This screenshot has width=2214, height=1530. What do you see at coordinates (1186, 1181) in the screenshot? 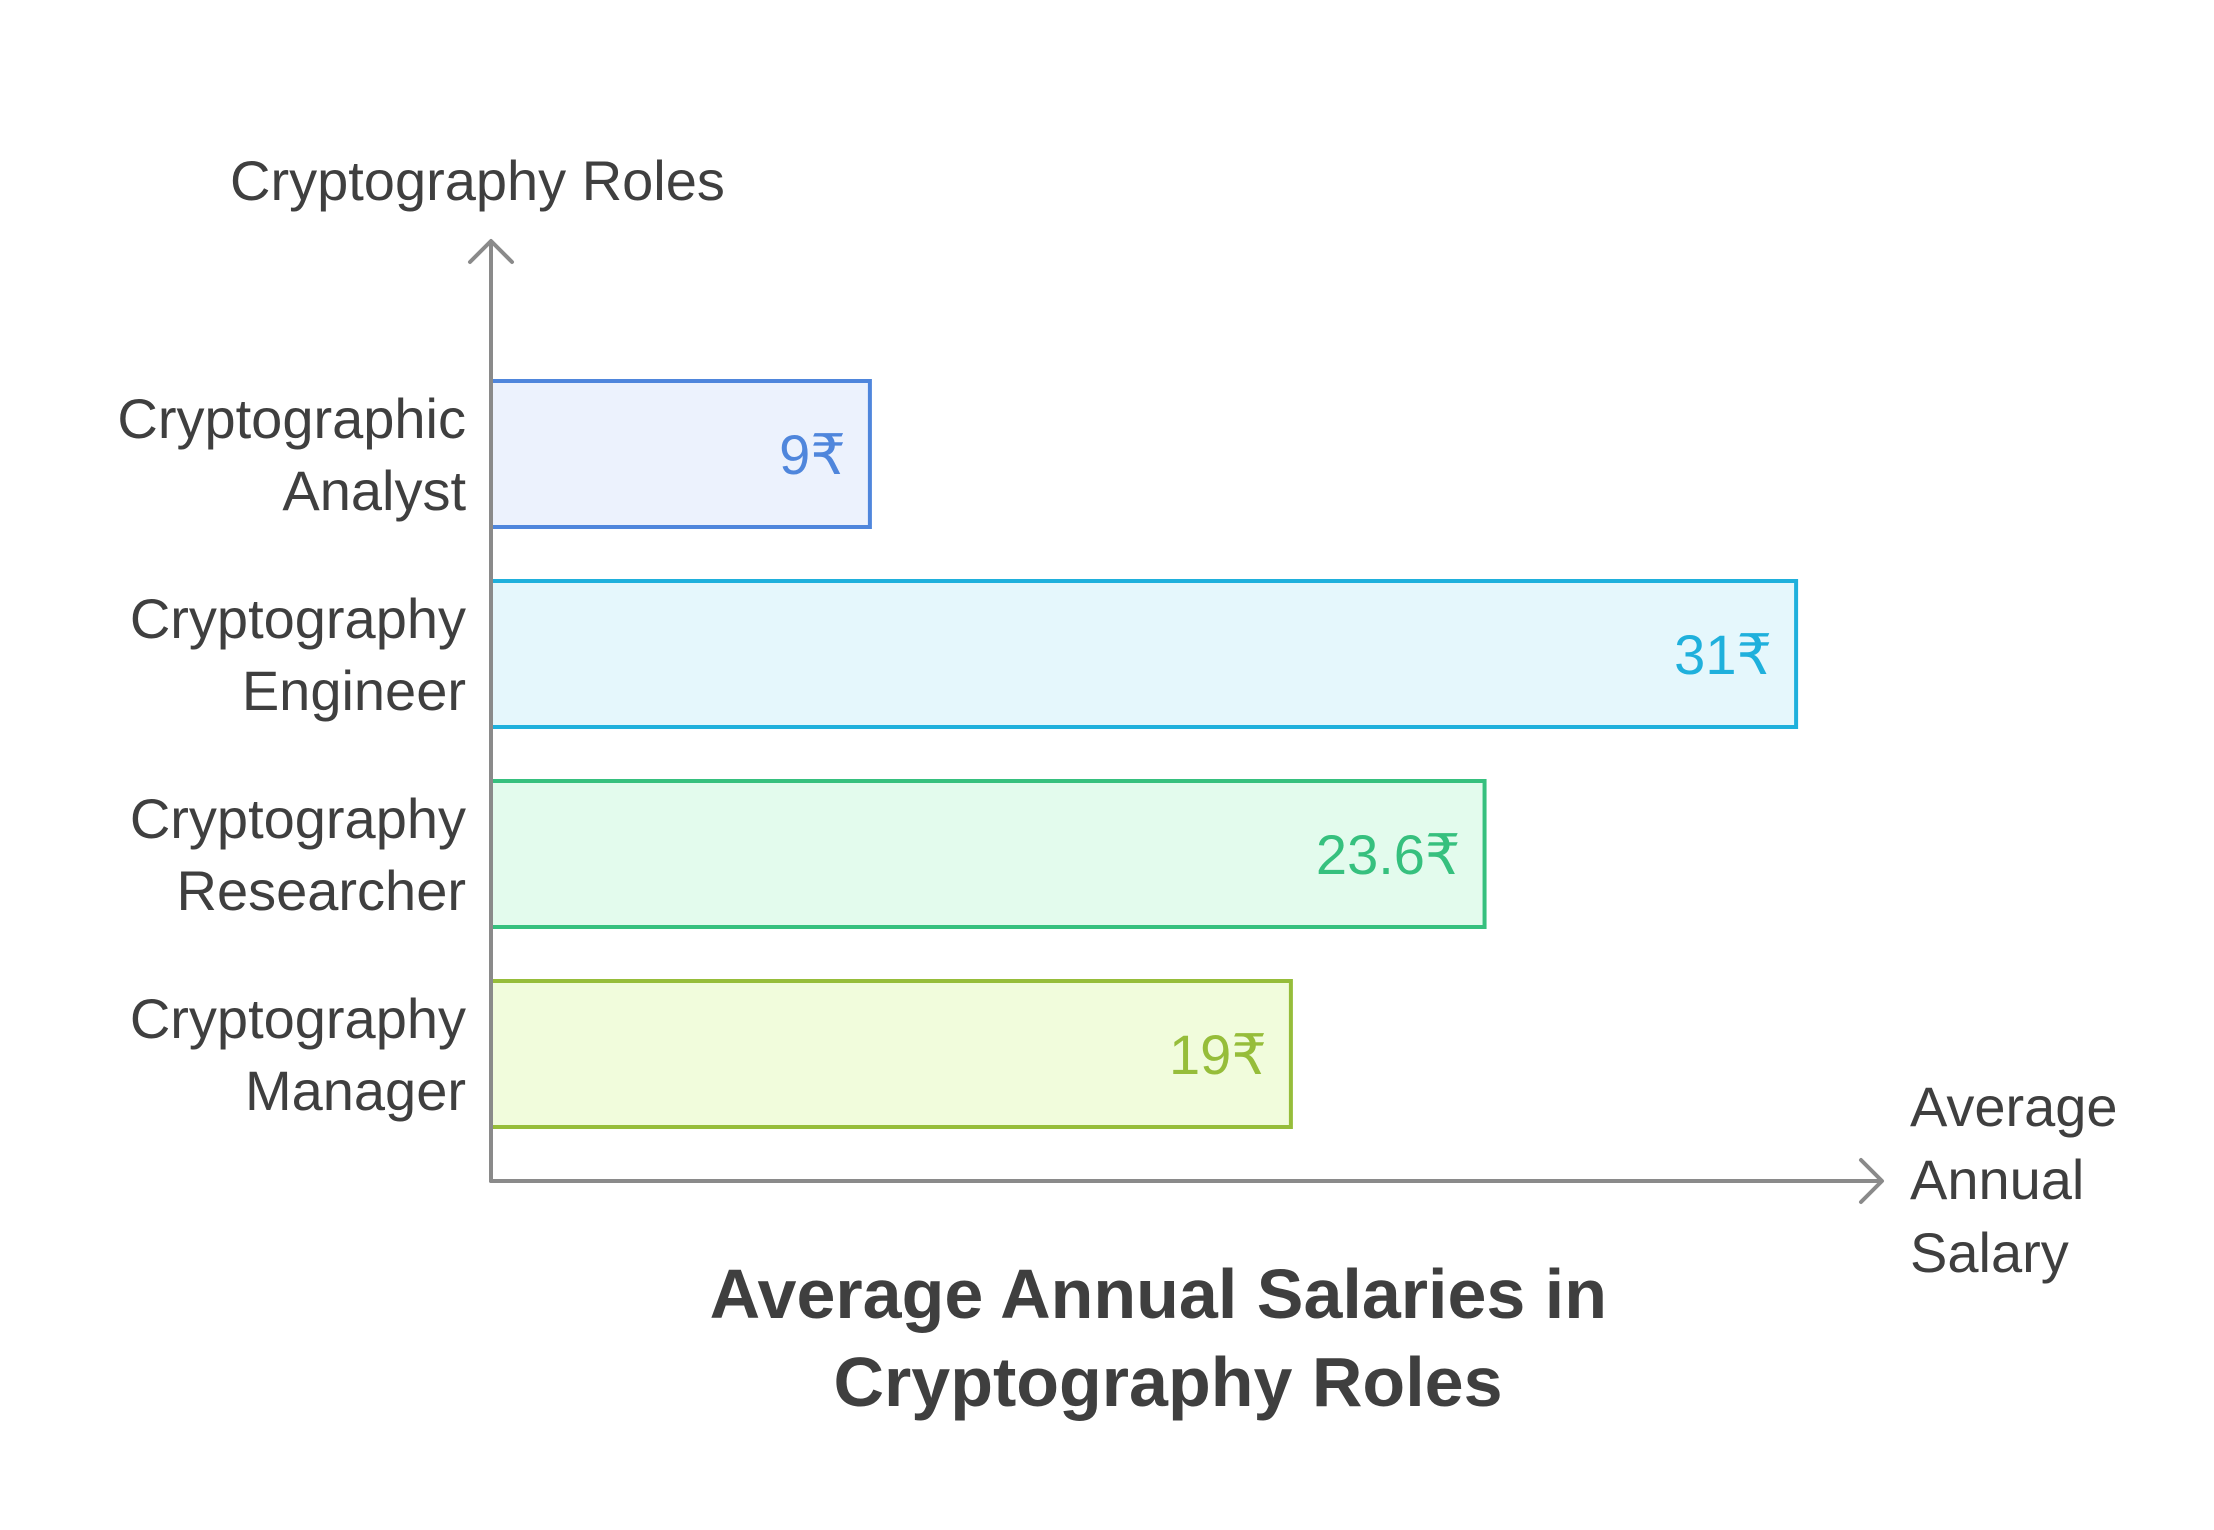
I see `x-axis` at bounding box center [1186, 1181].